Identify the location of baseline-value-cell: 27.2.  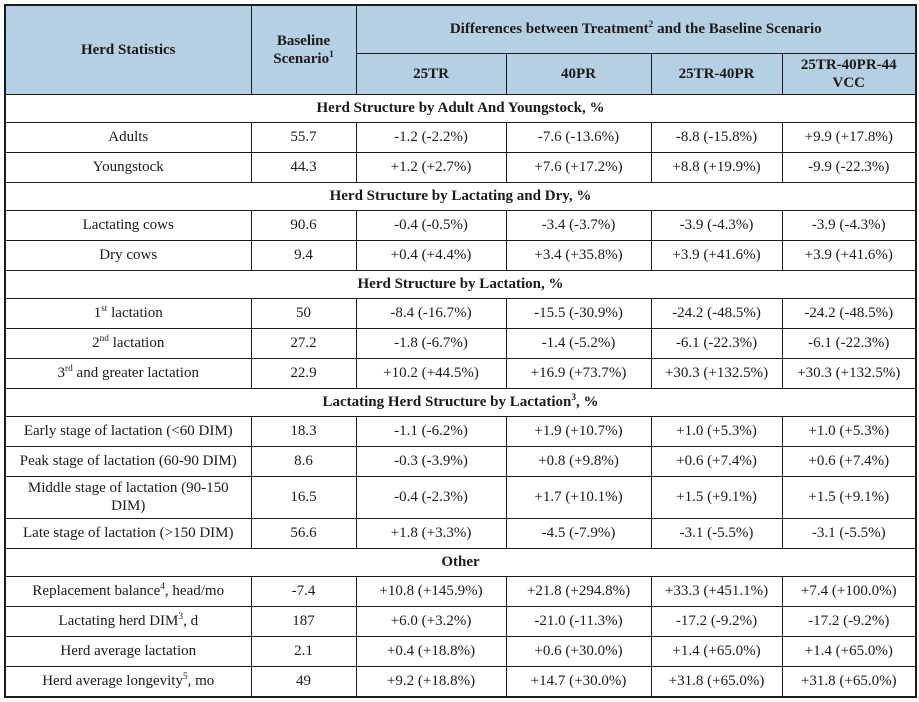
(303, 344).